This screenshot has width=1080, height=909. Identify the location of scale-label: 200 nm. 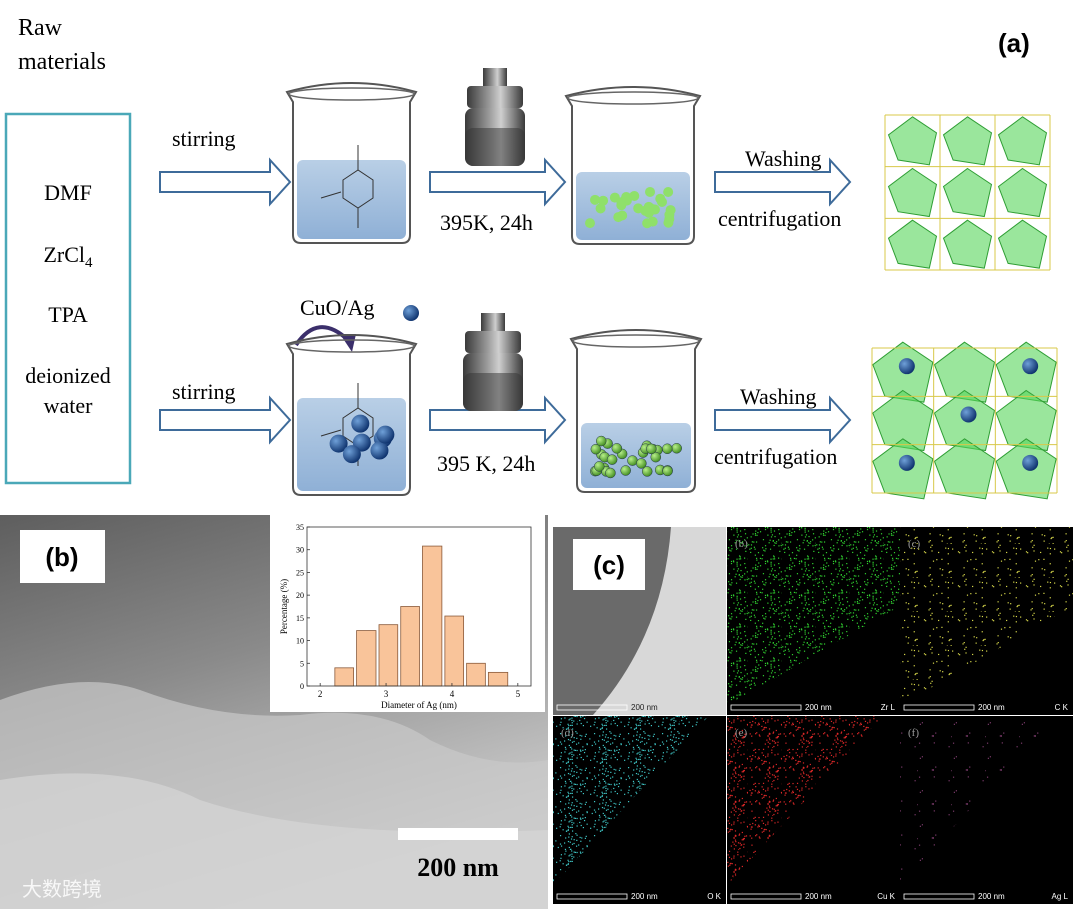
(458, 867).